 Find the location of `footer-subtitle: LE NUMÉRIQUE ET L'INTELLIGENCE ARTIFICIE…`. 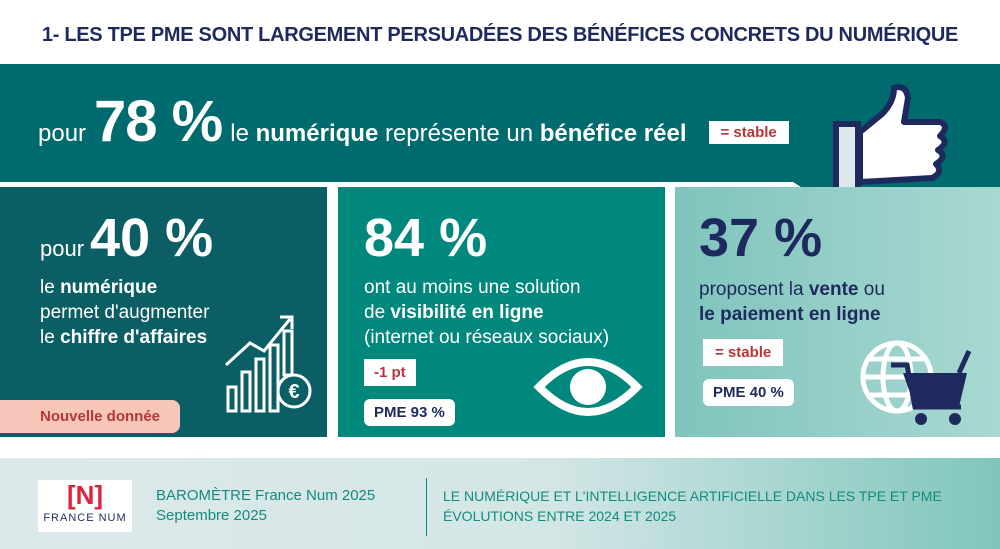

footer-subtitle: LE NUMÉRIQUE ET L'INTELLIGENCE ARTIFICIE… is located at coordinates (692, 506).